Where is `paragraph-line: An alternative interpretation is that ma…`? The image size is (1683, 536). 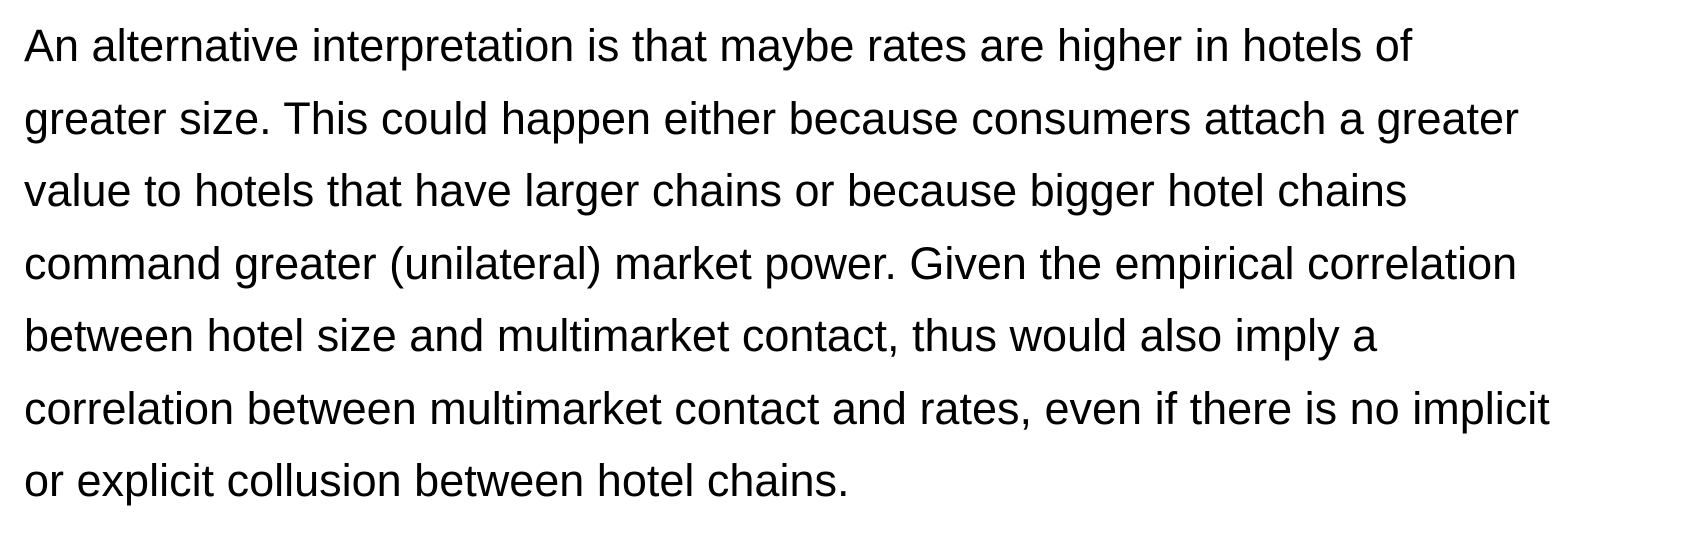 paragraph-line: An alternative interpretation is that ma… is located at coordinates (718, 45).